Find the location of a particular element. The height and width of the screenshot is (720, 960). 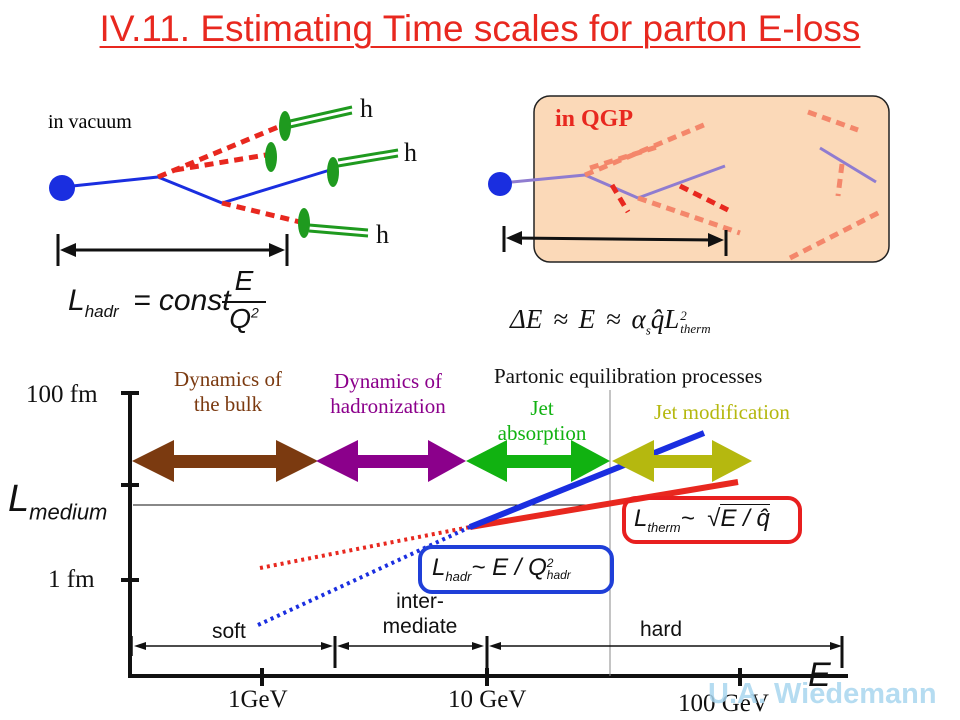

hadr-line is located at coordinates (587, 480).